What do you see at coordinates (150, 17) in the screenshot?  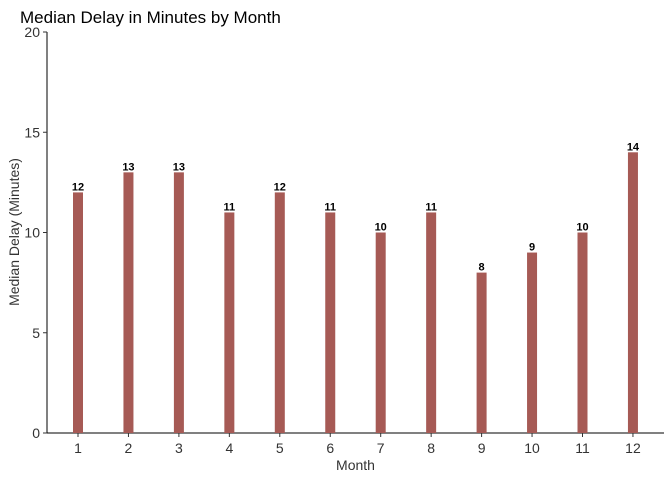 I see `chart-title: Median Delay in Minutes by Month` at bounding box center [150, 17].